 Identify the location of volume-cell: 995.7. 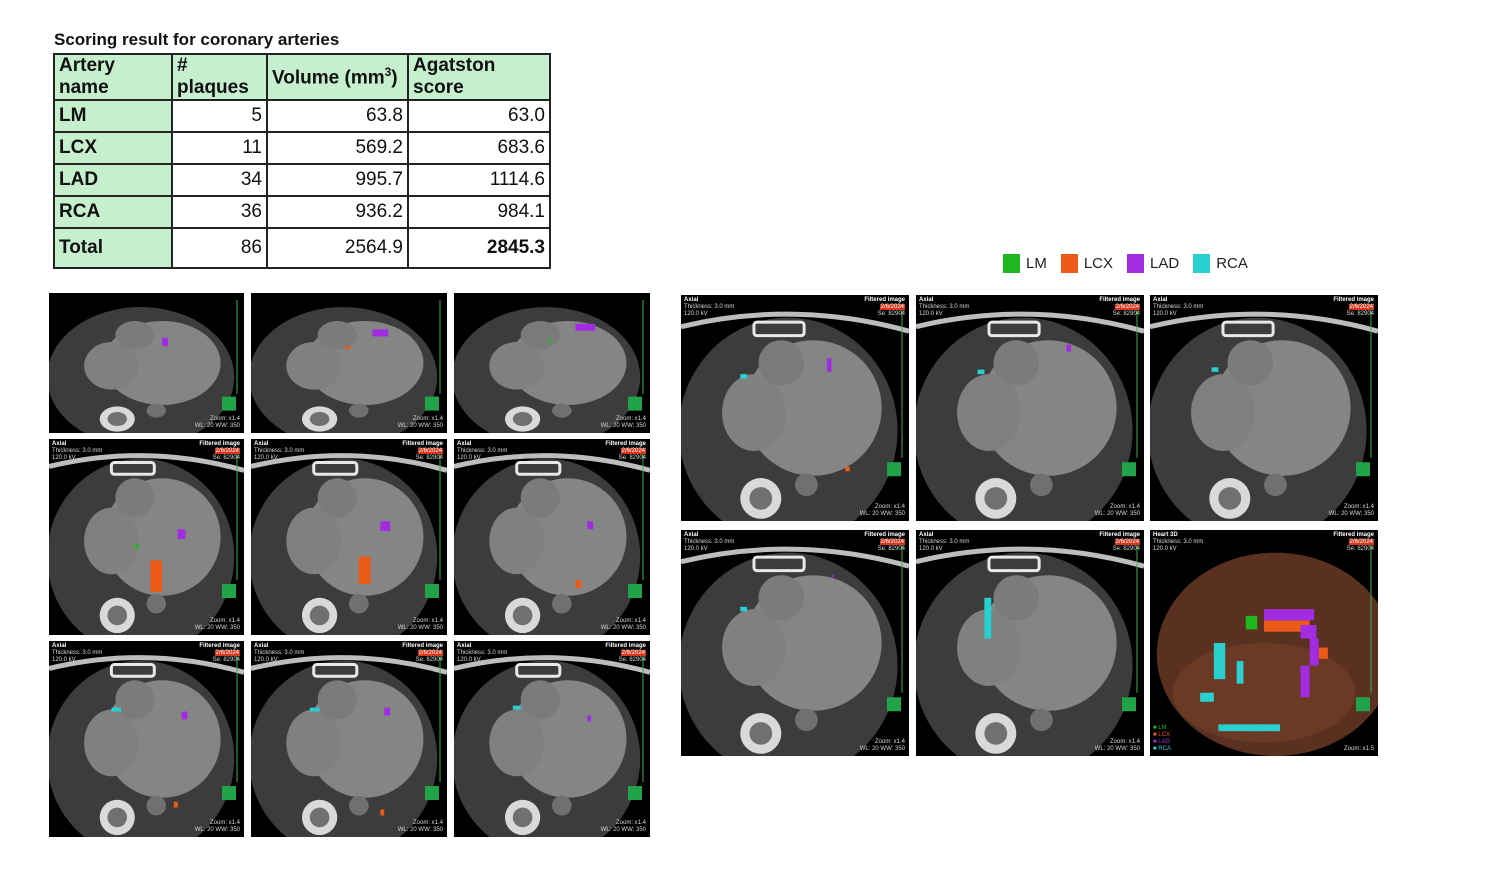
(337, 180).